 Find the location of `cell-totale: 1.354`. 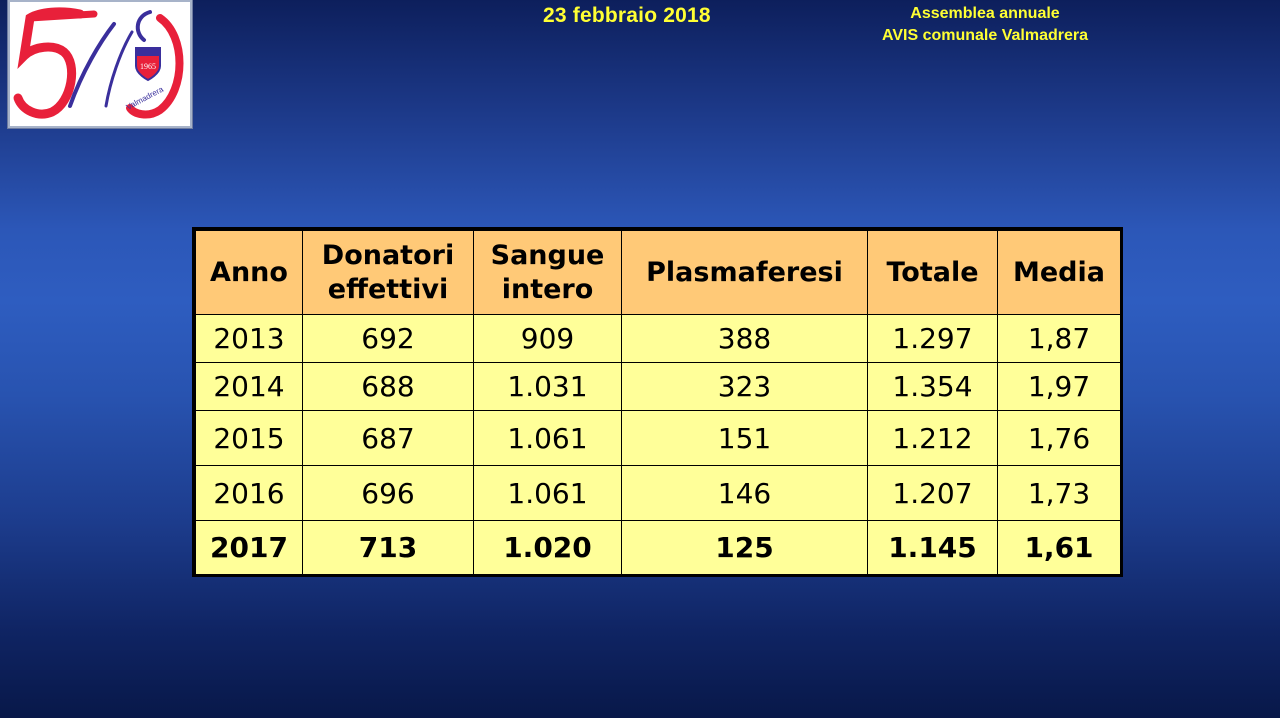

cell-totale: 1.354 is located at coordinates (932, 386).